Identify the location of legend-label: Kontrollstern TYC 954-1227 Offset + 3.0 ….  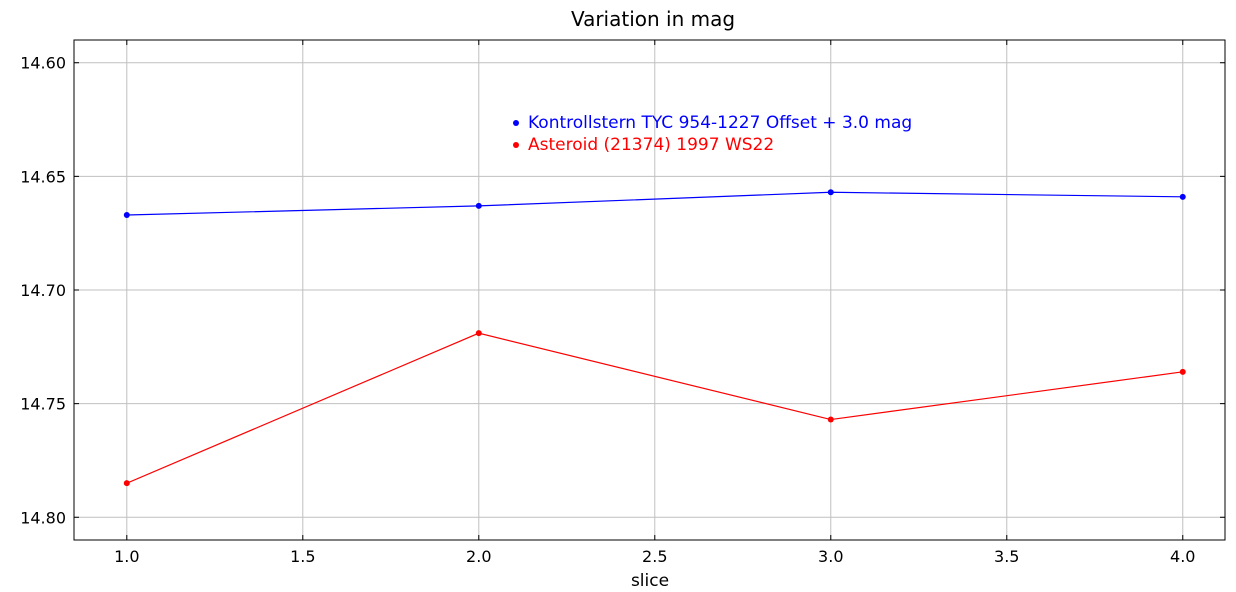
(720, 123).